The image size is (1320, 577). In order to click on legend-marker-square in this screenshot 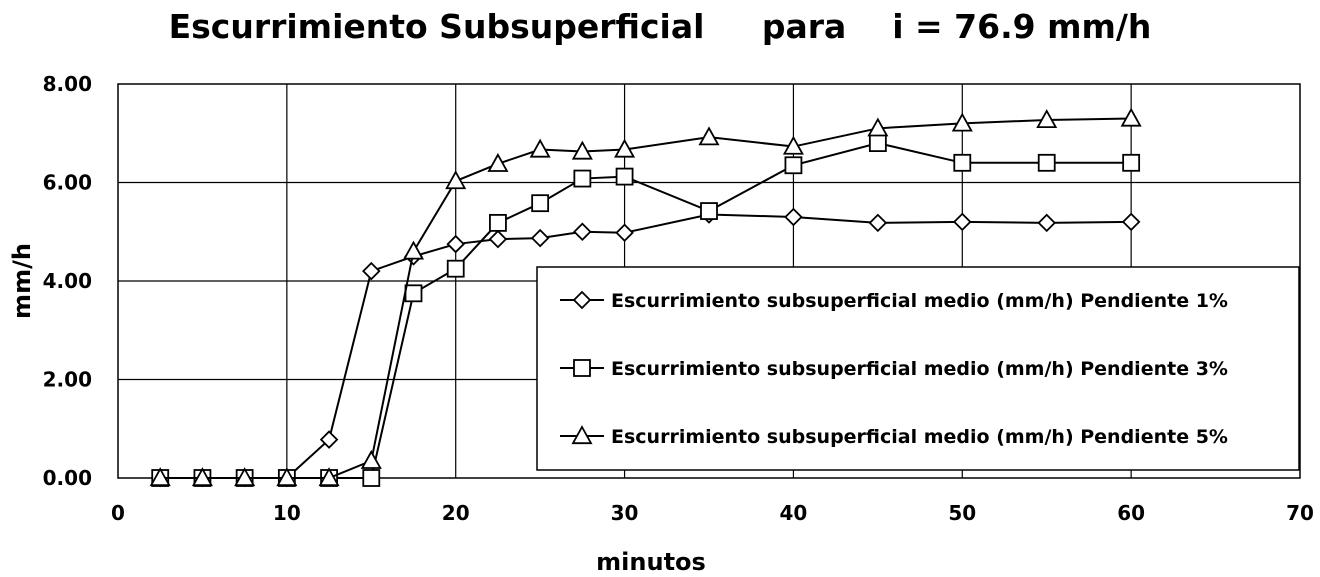, I will do `click(582, 368)`.